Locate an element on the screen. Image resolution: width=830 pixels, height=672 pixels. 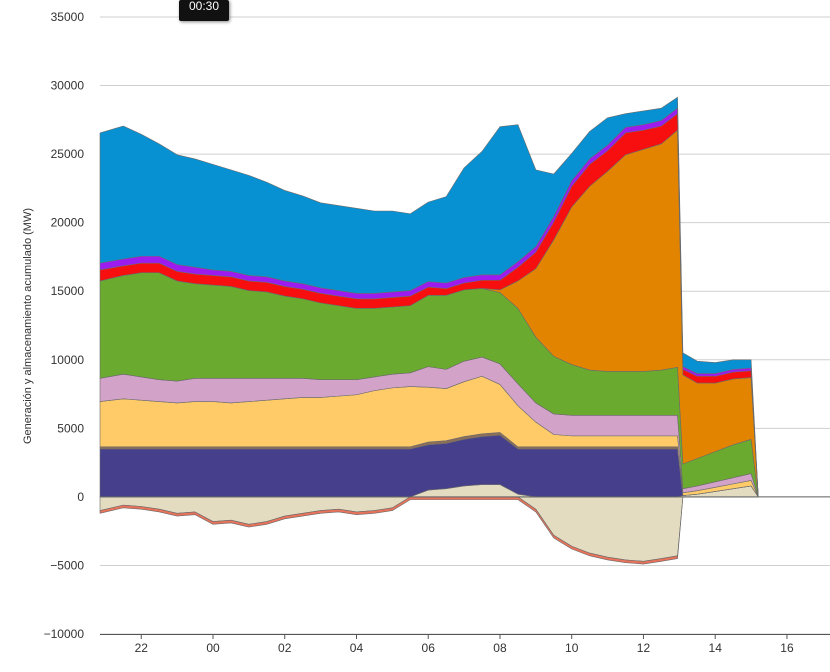
time-tooltip: 00:30 is located at coordinates (204, 10).